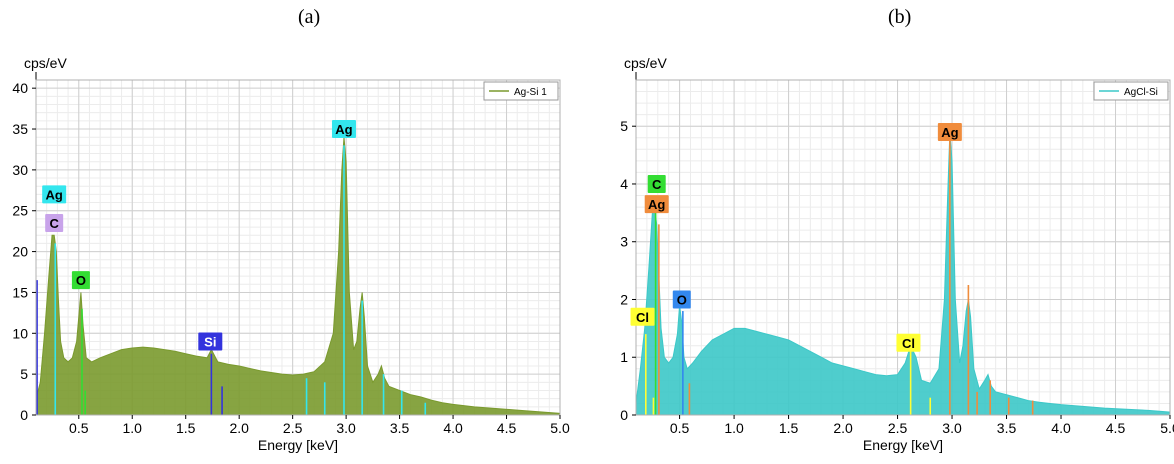 This screenshot has width=1174, height=464. I want to click on chart-b-y-tick-label-5: 5, so click(624, 126).